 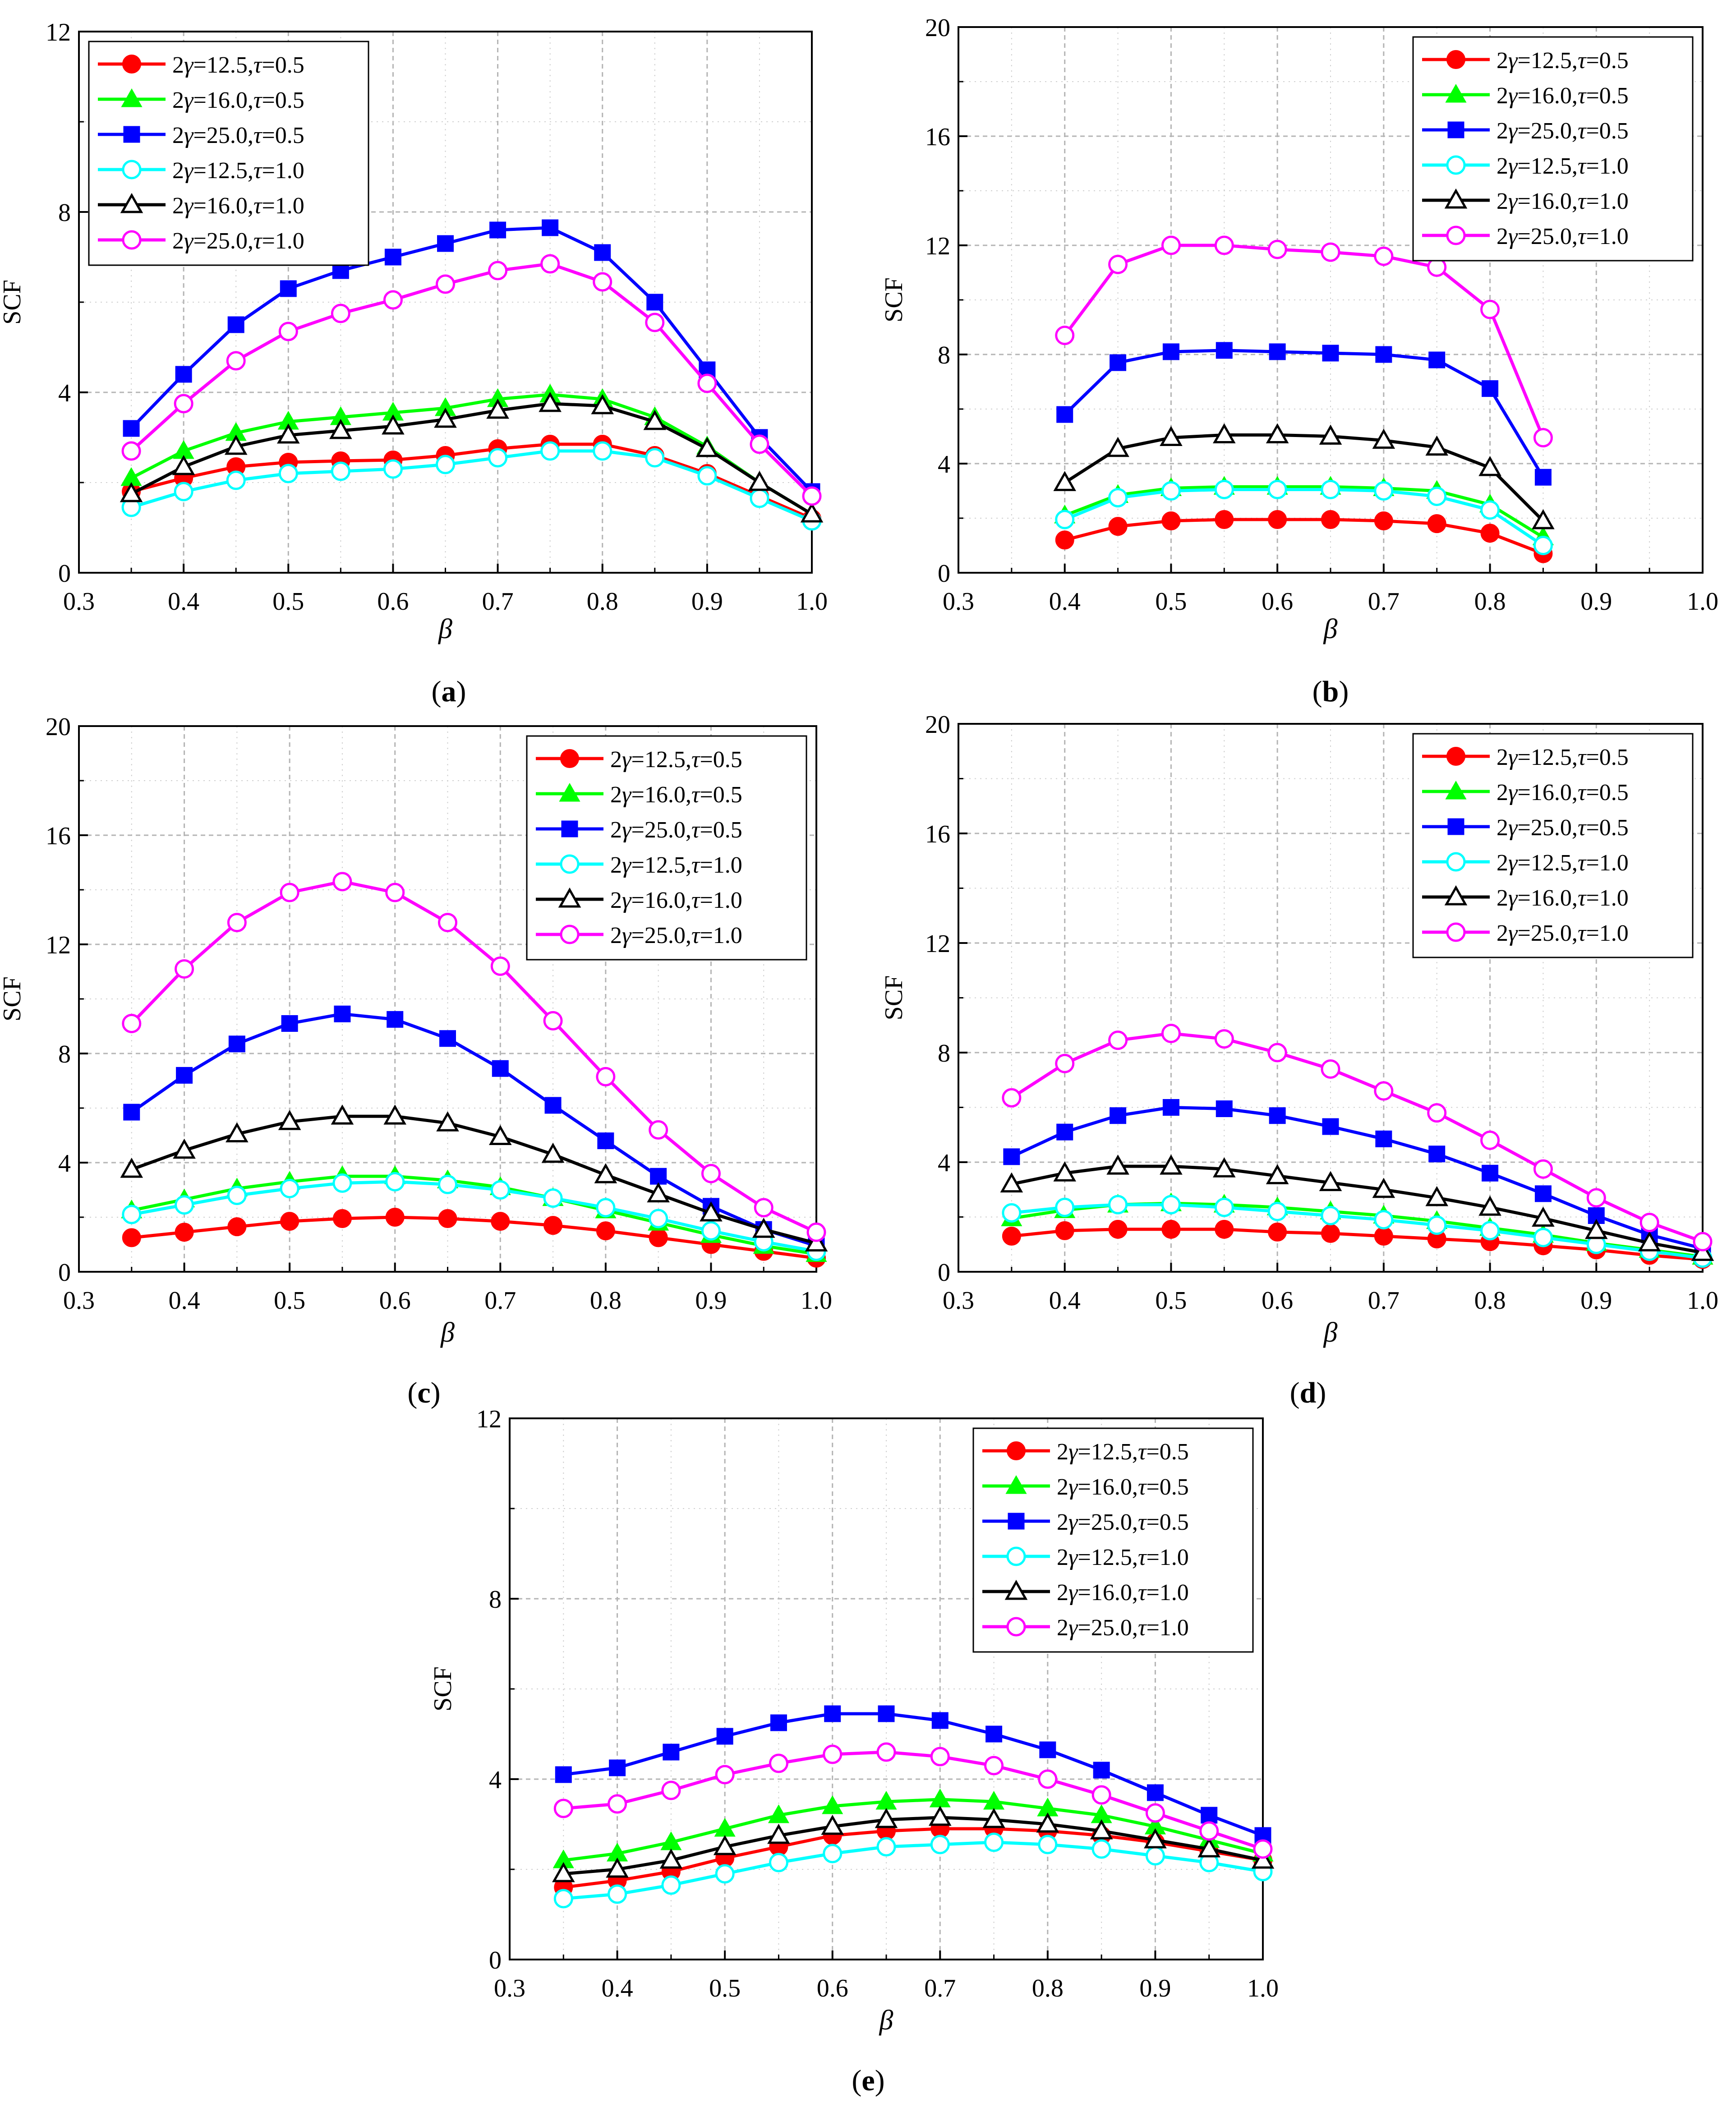 What do you see at coordinates (1111, 1522) in the screenshot?
I see `legend-label-part: 25.0` at bounding box center [1111, 1522].